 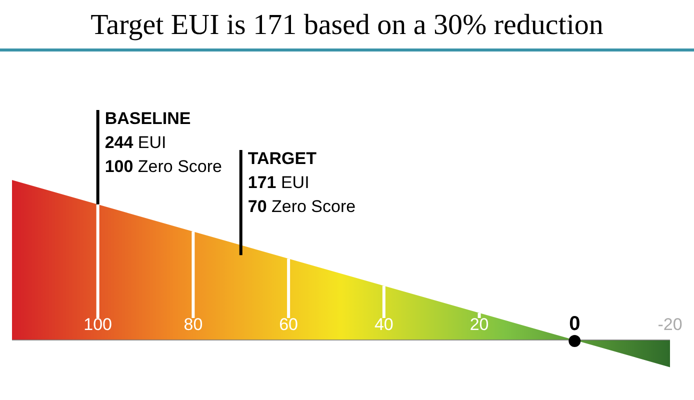 I want to click on x-tick-label: 80, so click(x=193, y=324).